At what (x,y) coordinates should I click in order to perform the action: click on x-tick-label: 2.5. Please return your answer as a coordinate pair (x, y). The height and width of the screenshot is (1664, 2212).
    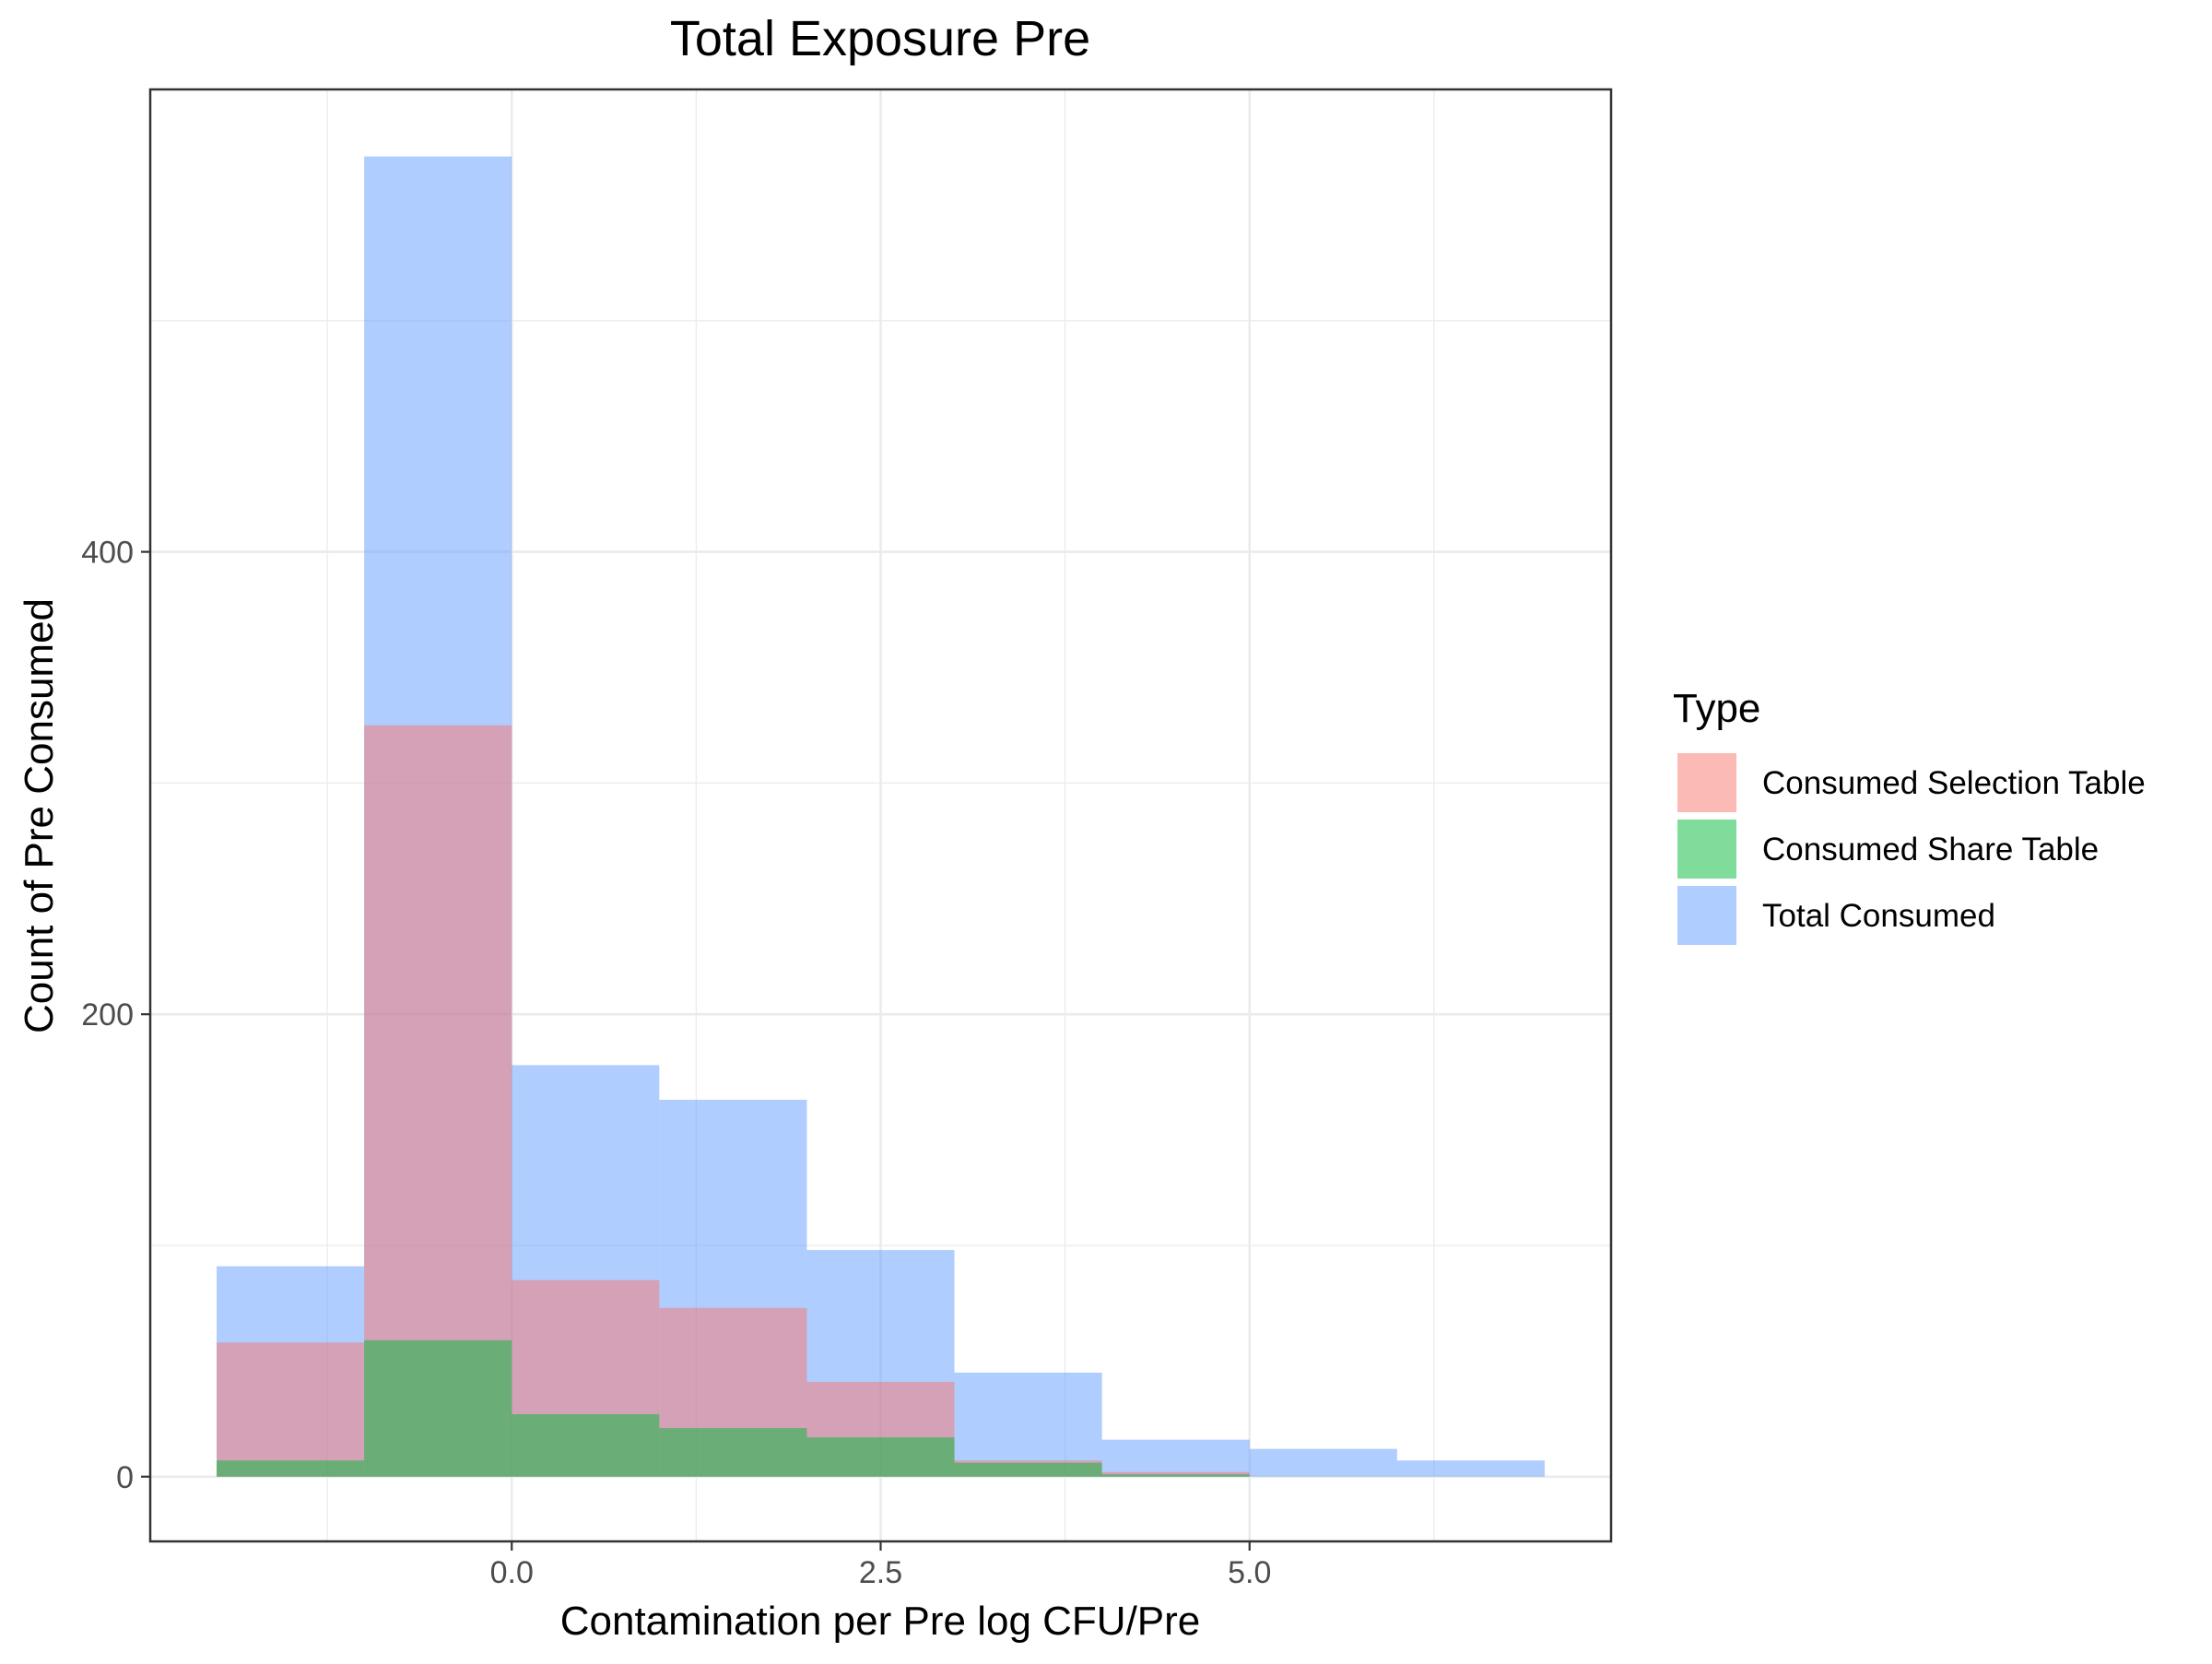
    Looking at the image, I should click on (880, 1572).